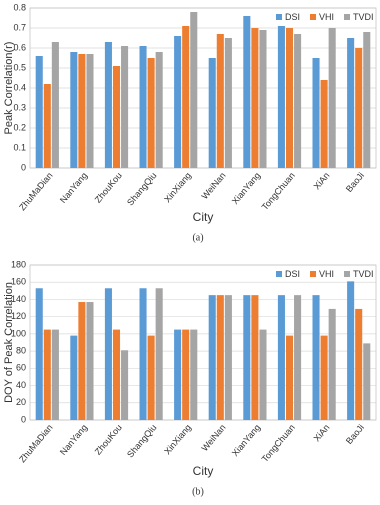 Image resolution: width=380 pixels, height=505 pixels. Describe the element at coordinates (177, 187) in the screenshot. I see `x-tick-label: XinXiang` at that location.